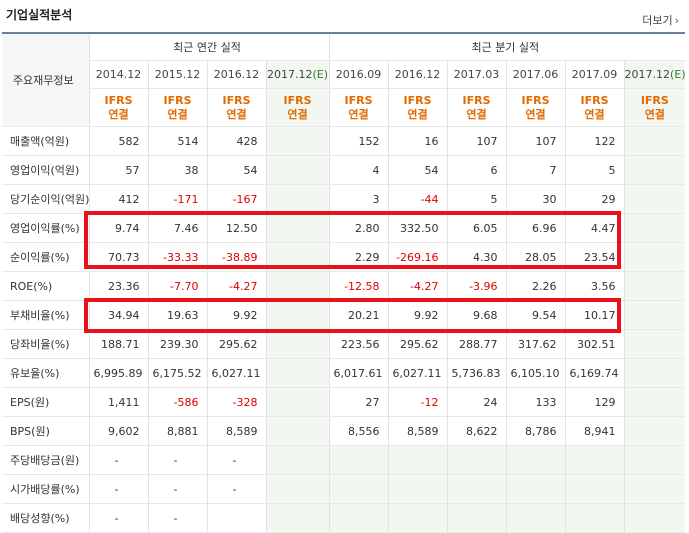 Image resolution: width=689 pixels, height=533 pixels. What do you see at coordinates (536, 344) in the screenshot?
I see `table-cell: 317.62` at bounding box center [536, 344].